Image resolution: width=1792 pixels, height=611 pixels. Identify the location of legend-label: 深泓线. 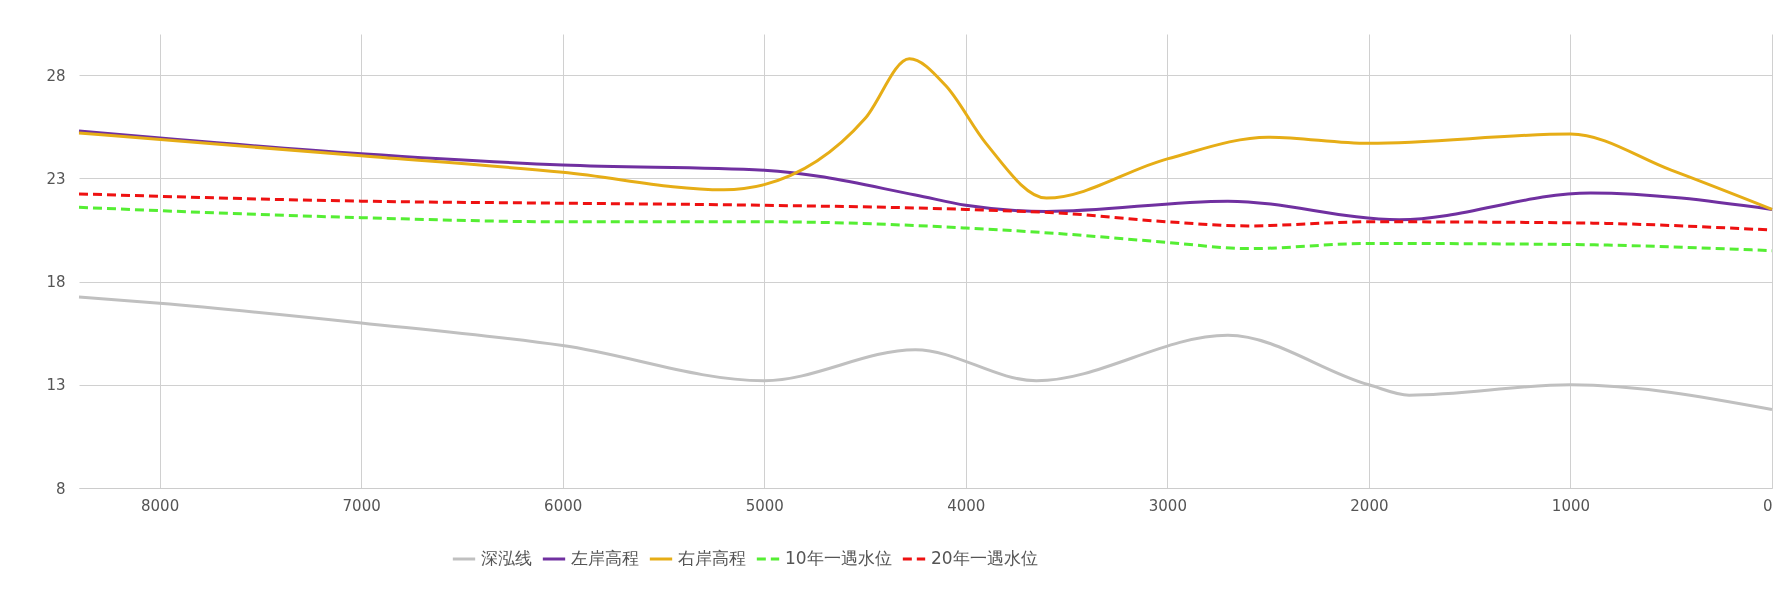
(506, 558).